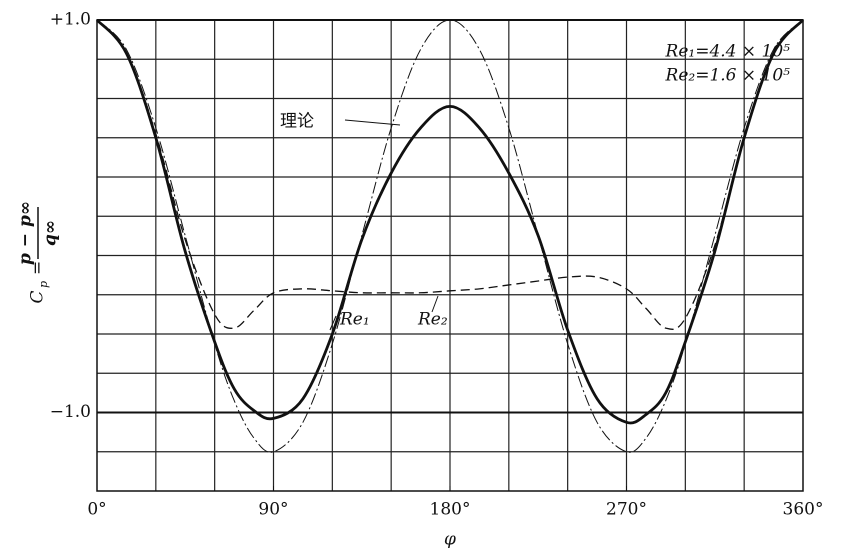 This screenshot has width=841, height=553. I want to click on y-label-sub: p, so click(43, 284).